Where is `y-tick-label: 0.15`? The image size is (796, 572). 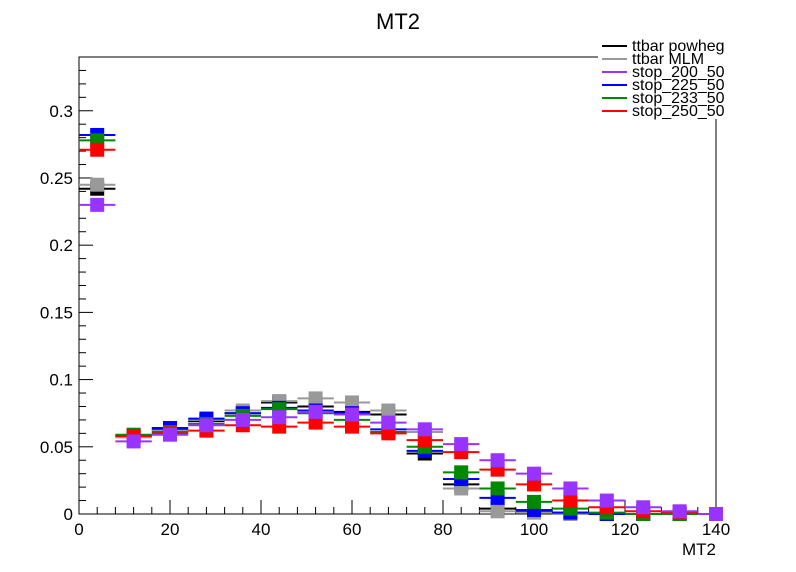 y-tick-label: 0.15 is located at coordinates (56, 312).